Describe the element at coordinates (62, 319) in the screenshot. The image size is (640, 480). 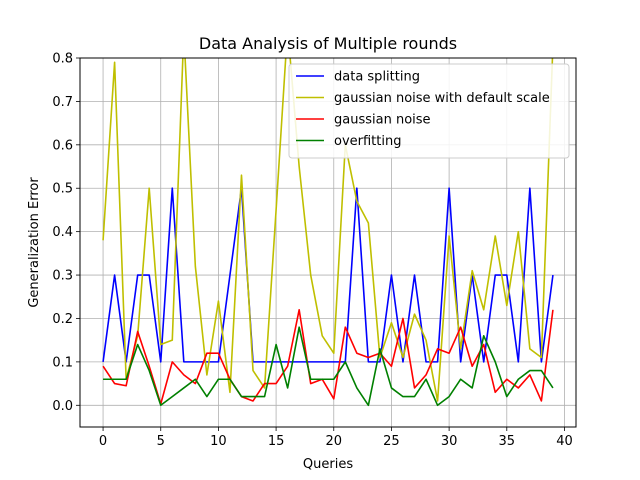
I see `y-tick-label: 0.2` at that location.